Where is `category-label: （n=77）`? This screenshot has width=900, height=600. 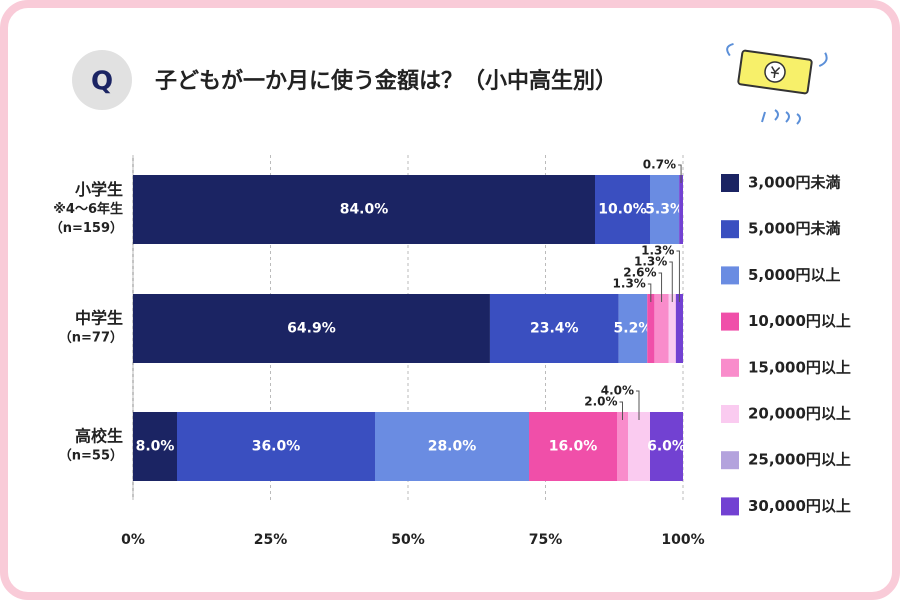
category-label: （n=77） is located at coordinates (91, 338).